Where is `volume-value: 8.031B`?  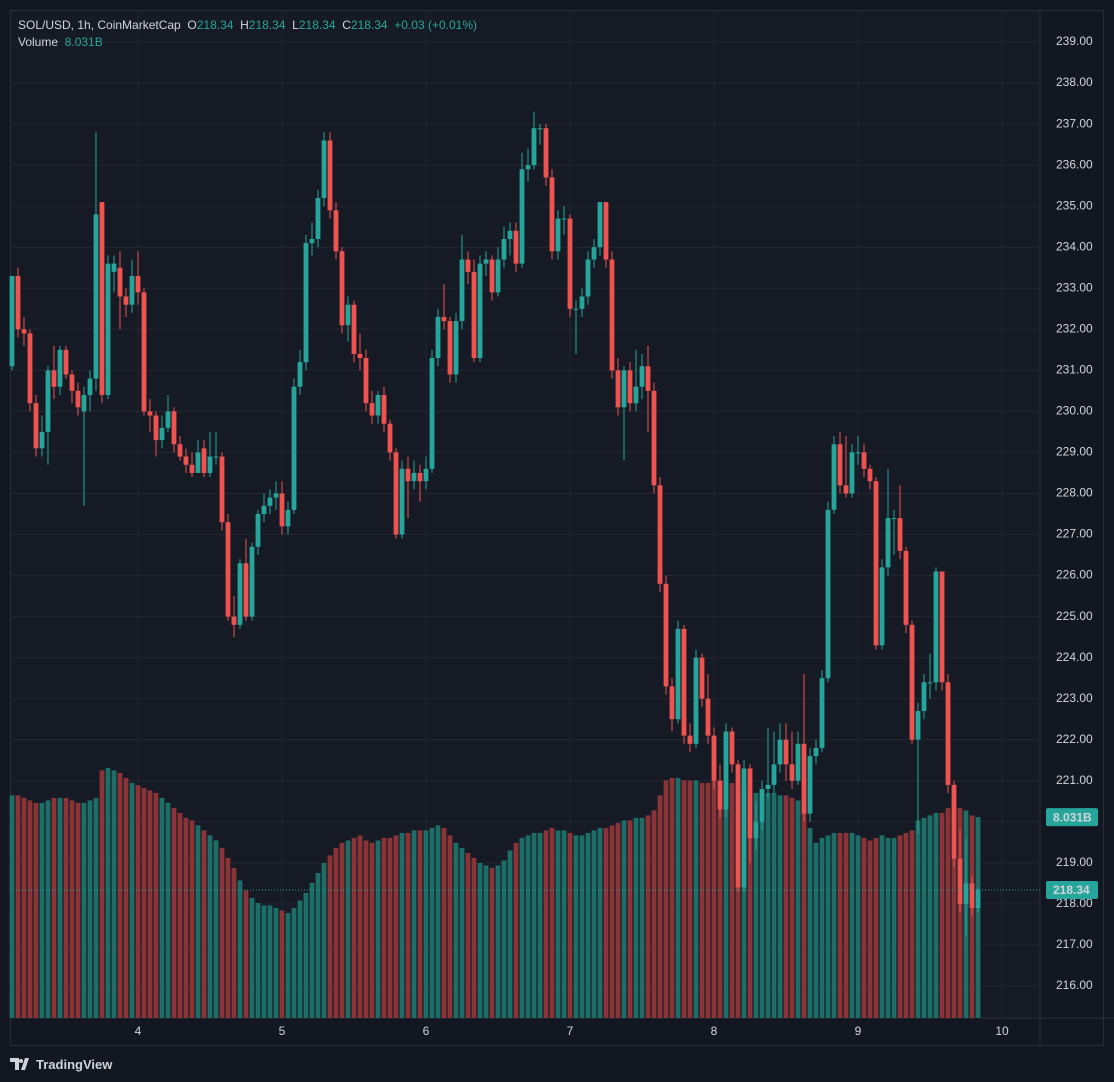
volume-value: 8.031B is located at coordinates (83, 42).